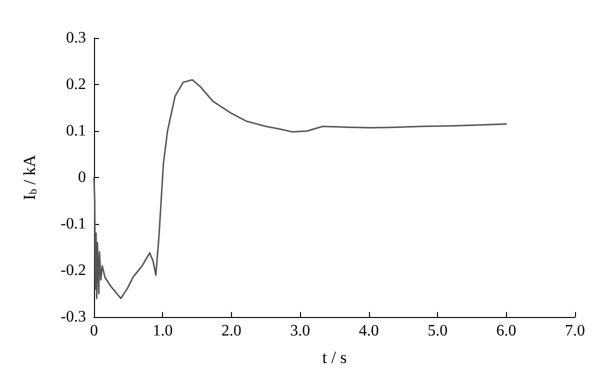  Describe the element at coordinates (575, 331) in the screenshot. I see `x-tick-label: 7.0` at that location.